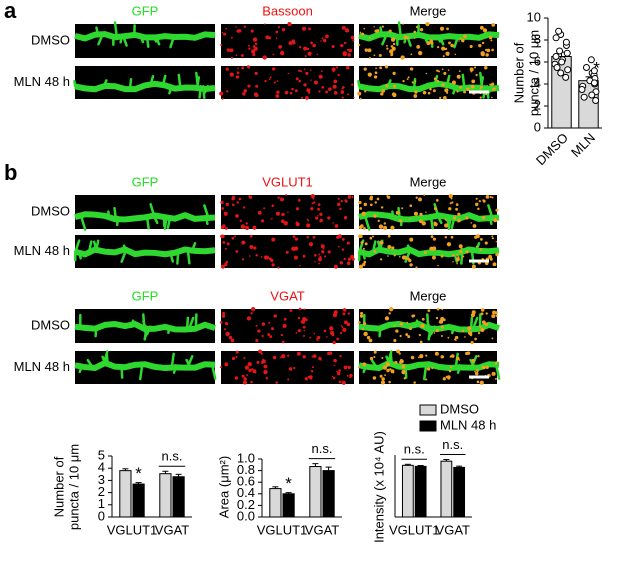 The width and height of the screenshot is (630, 569). I want to click on y-tick-label: 0.6, so click(246, 481).